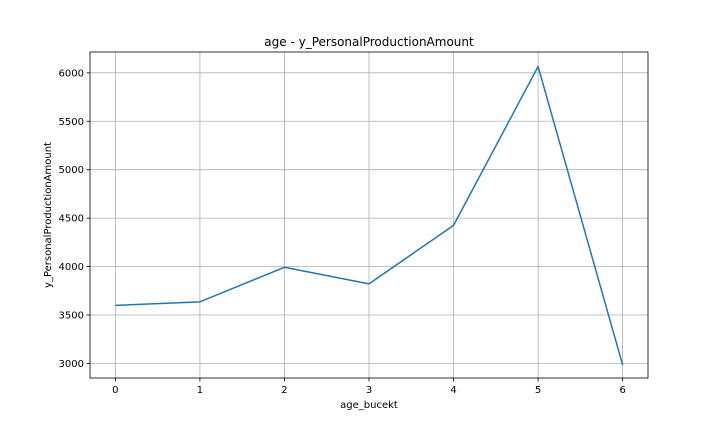  What do you see at coordinates (369, 390) in the screenshot?
I see `x-tick-label: 3` at bounding box center [369, 390].